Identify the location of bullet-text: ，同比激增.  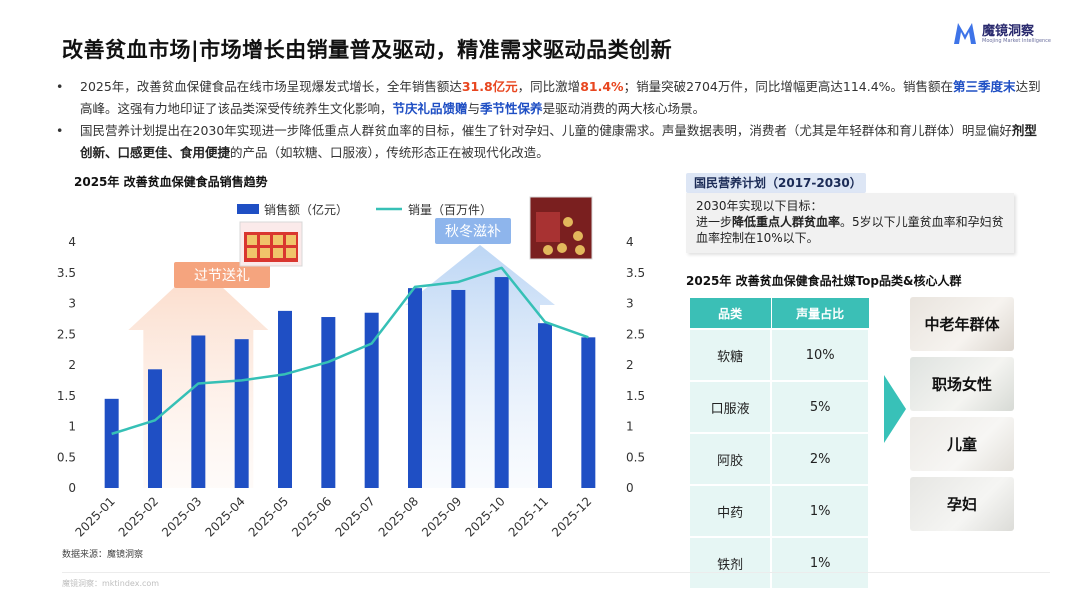
(549, 86).